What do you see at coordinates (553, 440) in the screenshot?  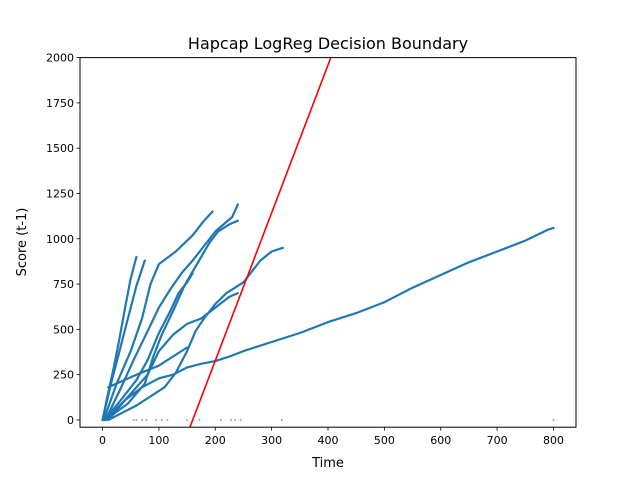 I see `x-tick-label: 800` at bounding box center [553, 440].